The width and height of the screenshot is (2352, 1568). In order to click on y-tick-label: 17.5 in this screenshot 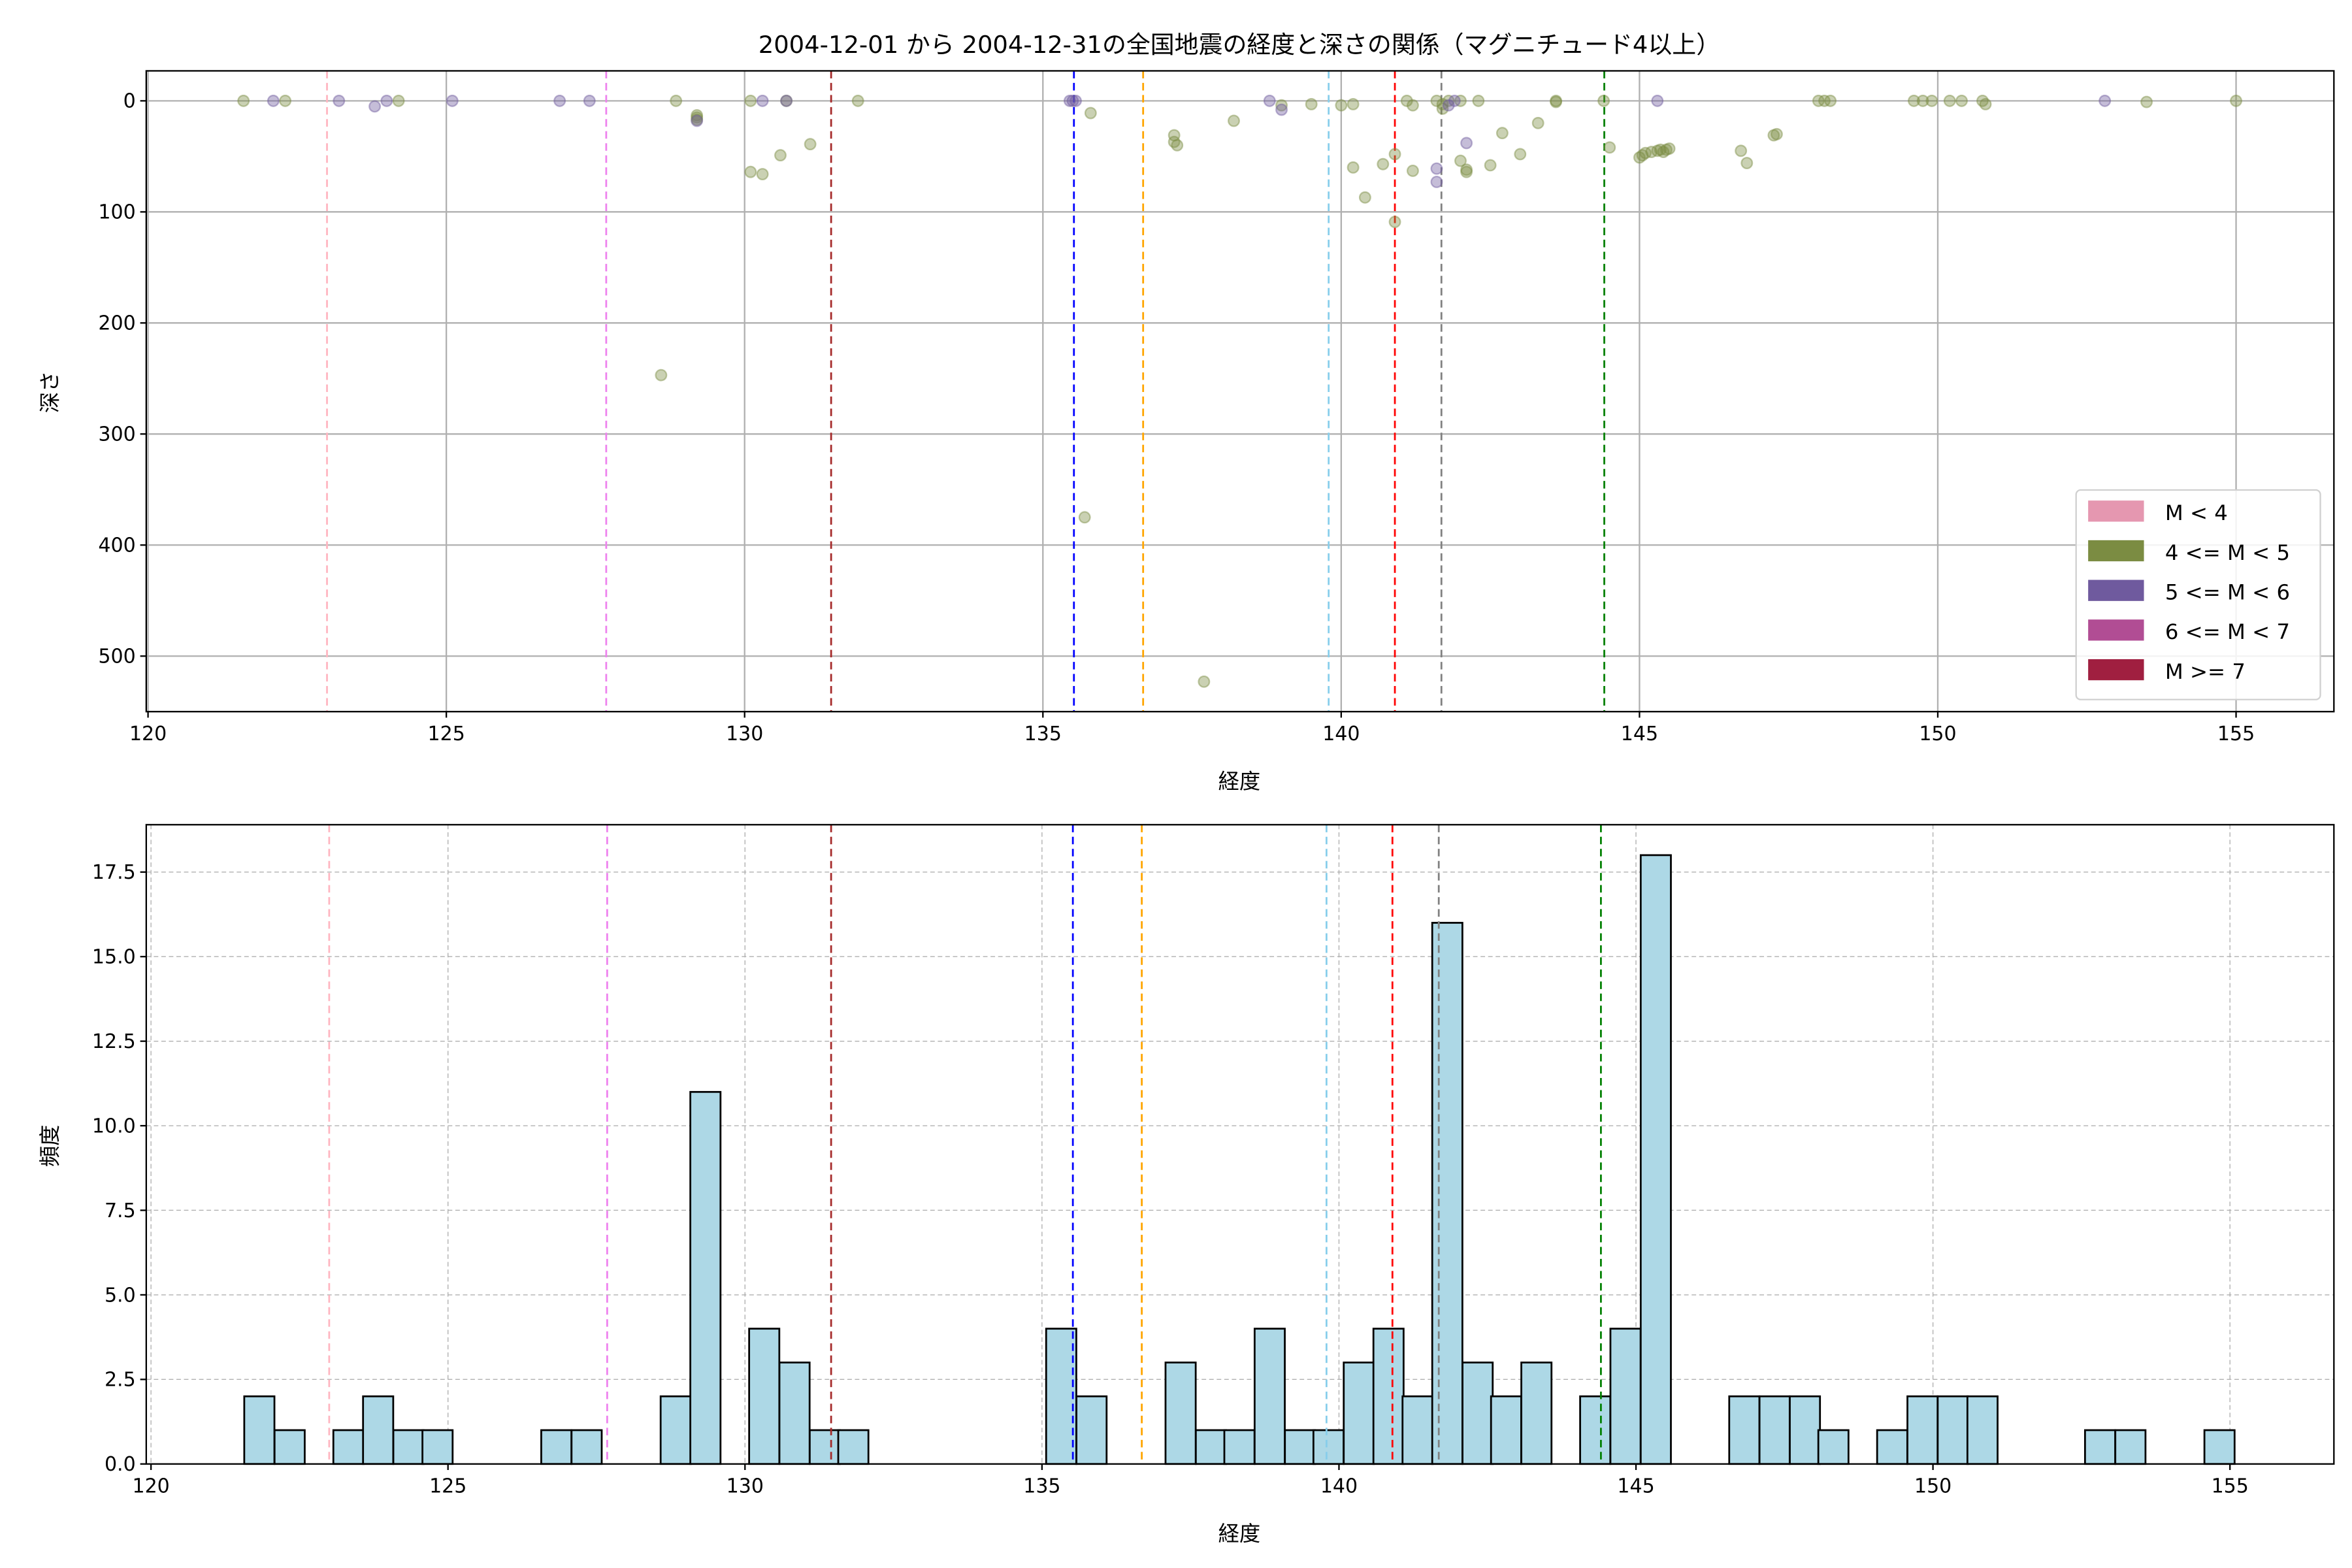, I will do `click(114, 872)`.